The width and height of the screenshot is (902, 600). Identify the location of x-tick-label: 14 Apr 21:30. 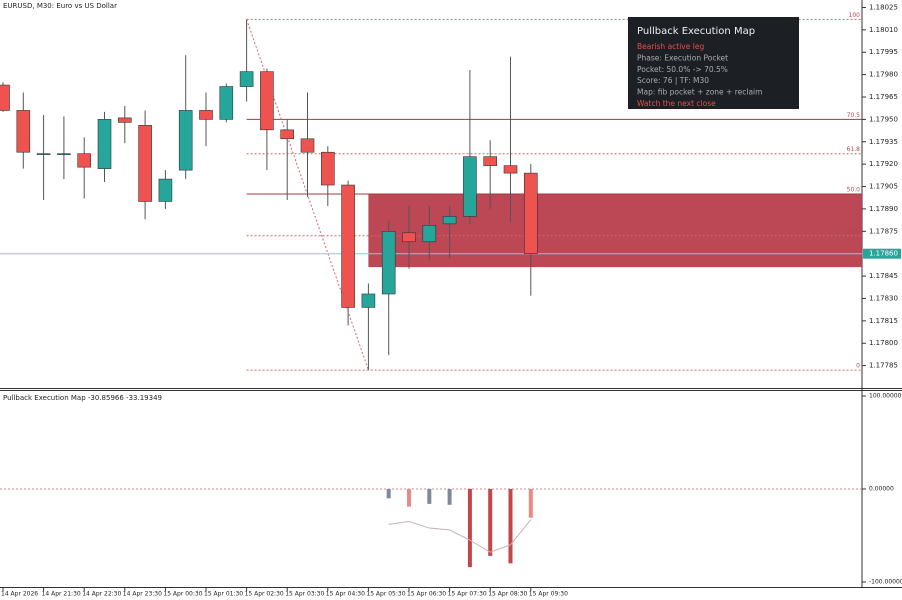
(61, 594).